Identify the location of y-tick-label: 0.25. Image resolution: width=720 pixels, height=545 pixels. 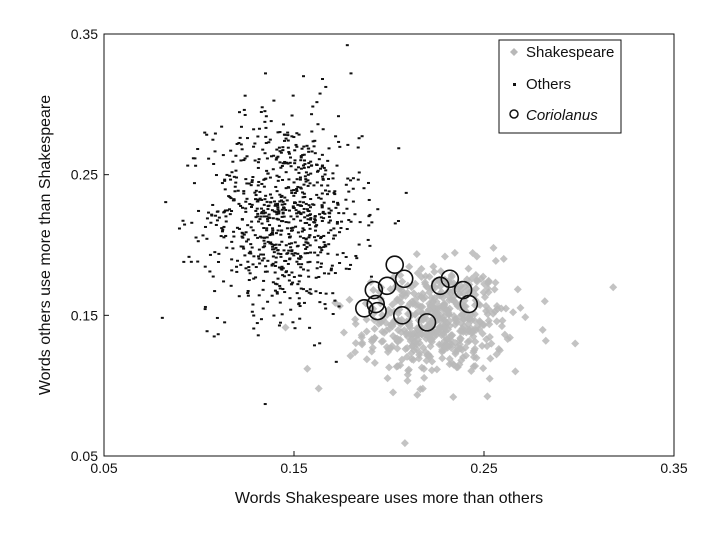
(84, 175).